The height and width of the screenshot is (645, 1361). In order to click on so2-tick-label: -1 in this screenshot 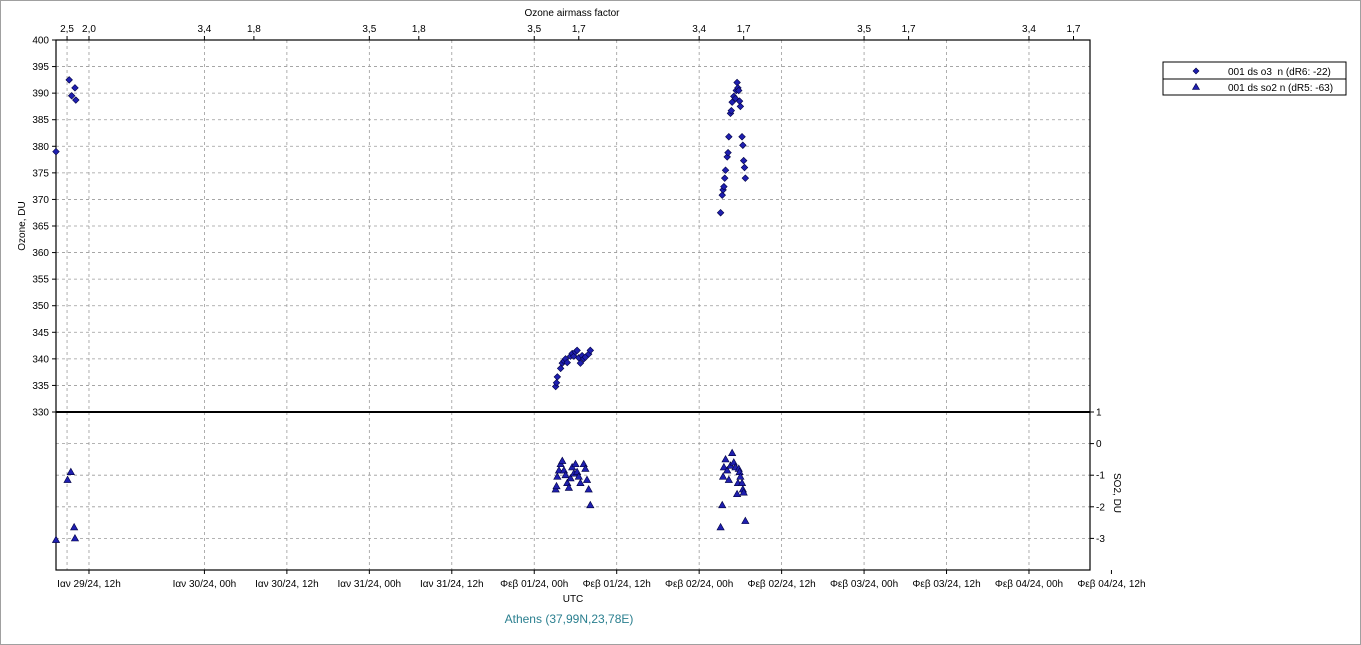, I will do `click(1100, 476)`.